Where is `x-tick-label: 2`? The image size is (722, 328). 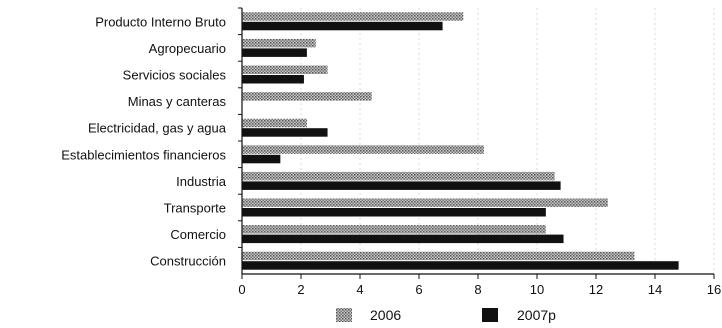
x-tick-label: 2 is located at coordinates (300, 289).